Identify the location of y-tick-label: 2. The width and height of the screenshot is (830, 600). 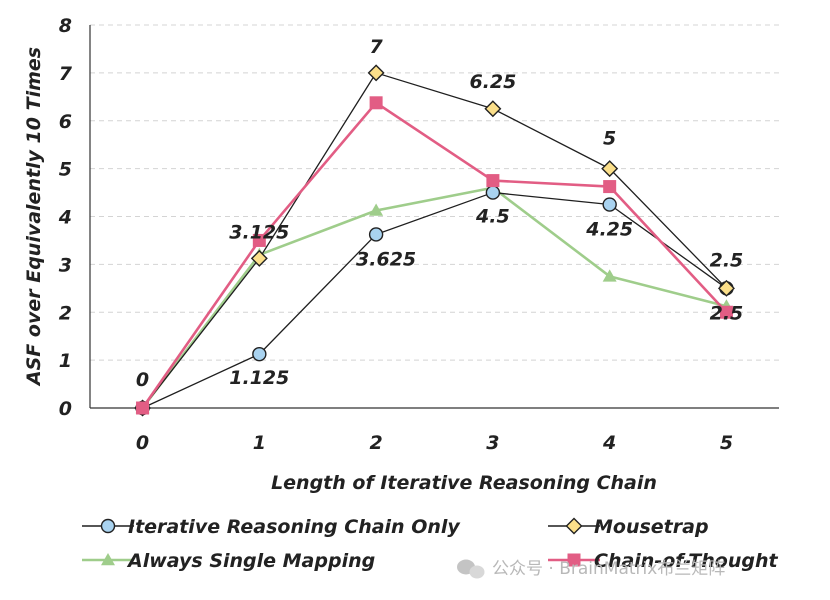
(65, 313).